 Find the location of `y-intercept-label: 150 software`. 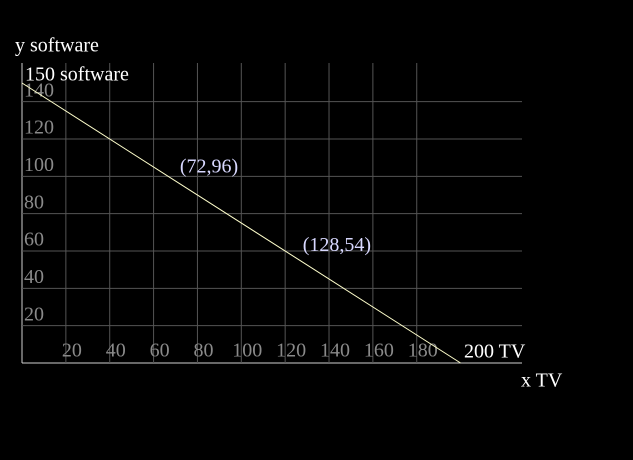

y-intercept-label: 150 software is located at coordinates (77, 75).